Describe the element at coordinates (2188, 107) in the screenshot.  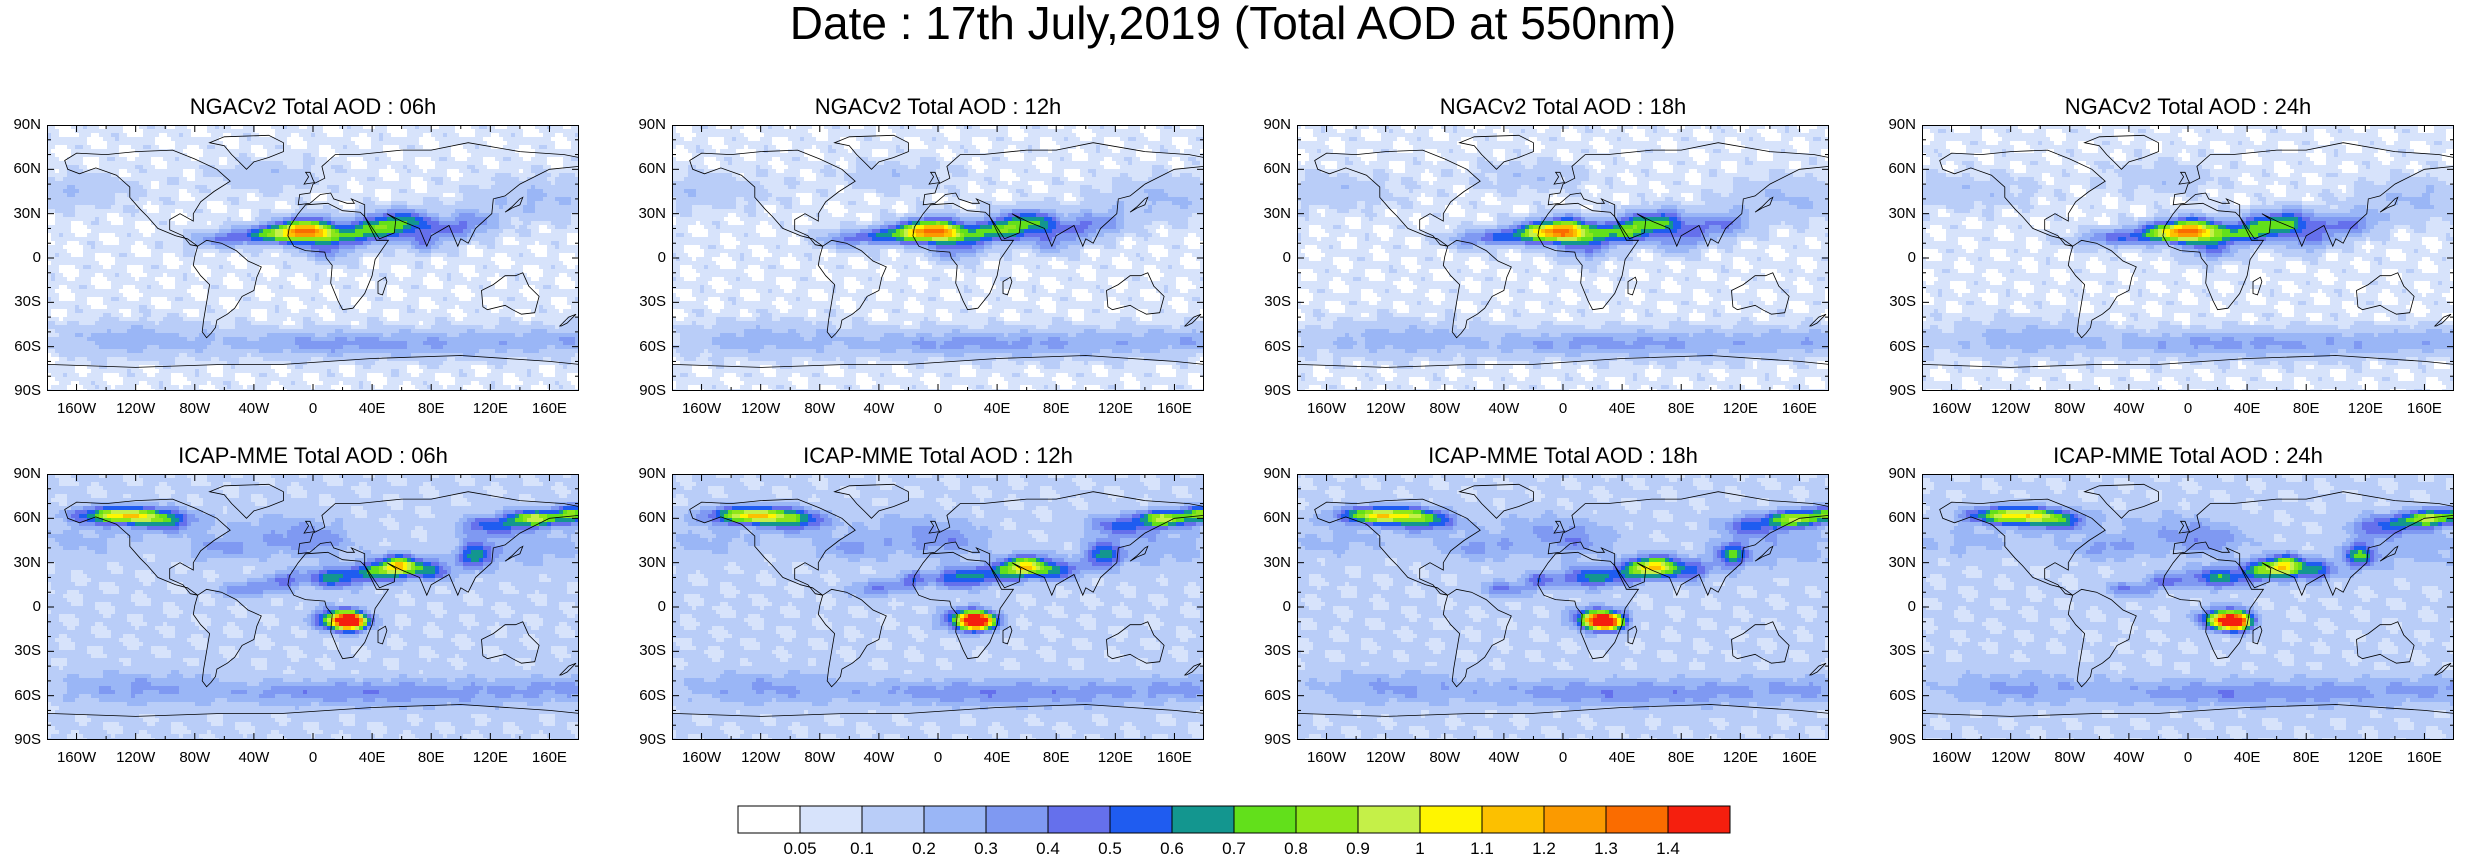
I see `panel-title: NGACv2 Total AOD : 24h` at that location.